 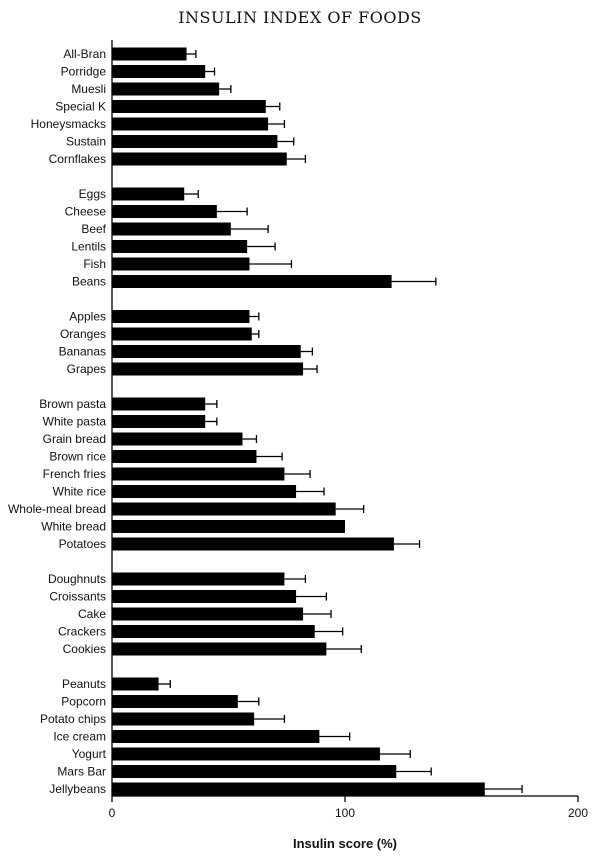 What do you see at coordinates (89, 282) in the screenshot?
I see `category-label: Beans` at bounding box center [89, 282].